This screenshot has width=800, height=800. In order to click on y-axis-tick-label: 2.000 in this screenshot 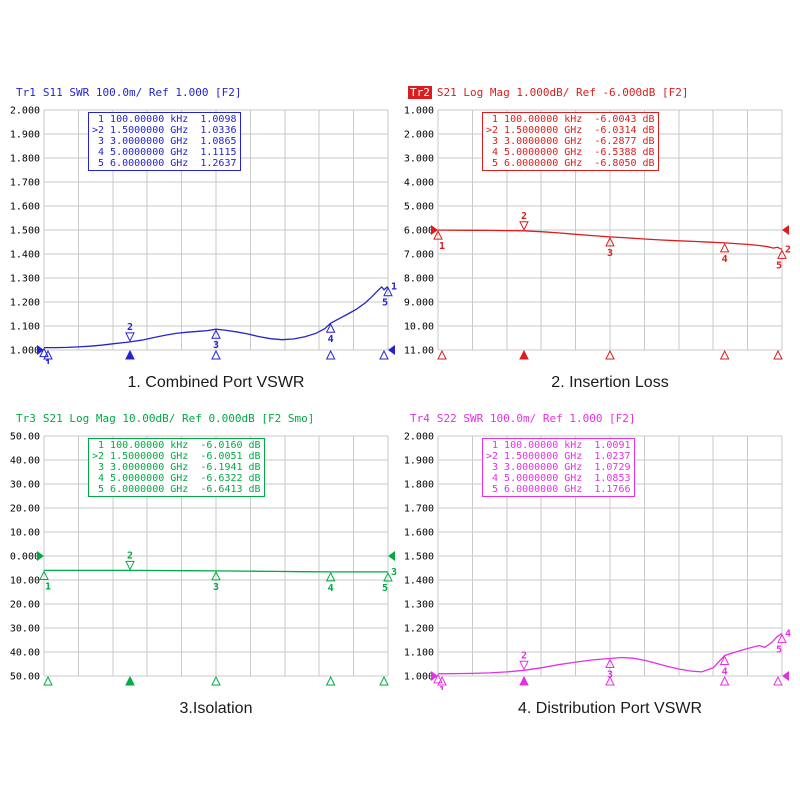, I will do `click(25, 111)`.